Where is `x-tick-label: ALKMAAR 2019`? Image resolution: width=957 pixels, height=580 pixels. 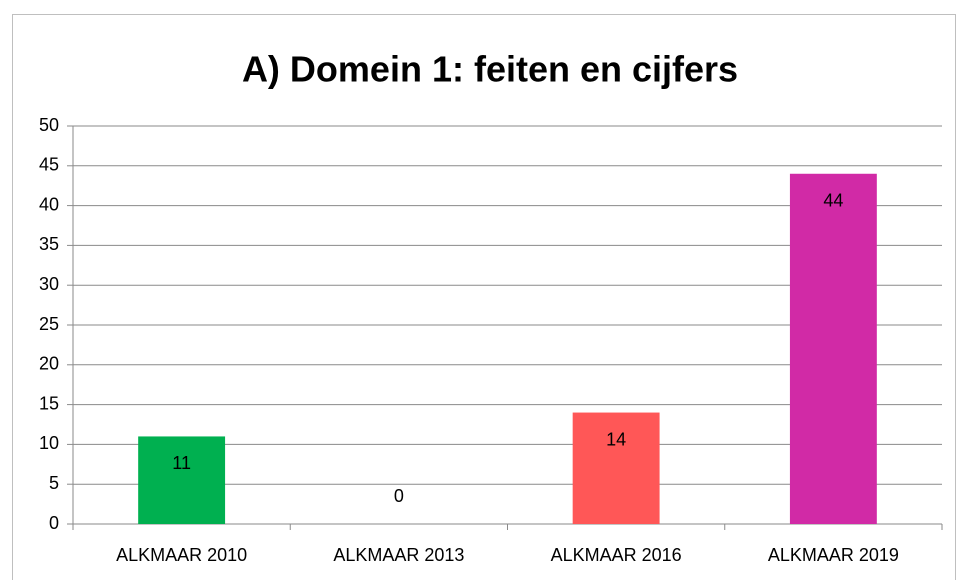 x-tick-label: ALKMAAR 2019 is located at coordinates (833, 555).